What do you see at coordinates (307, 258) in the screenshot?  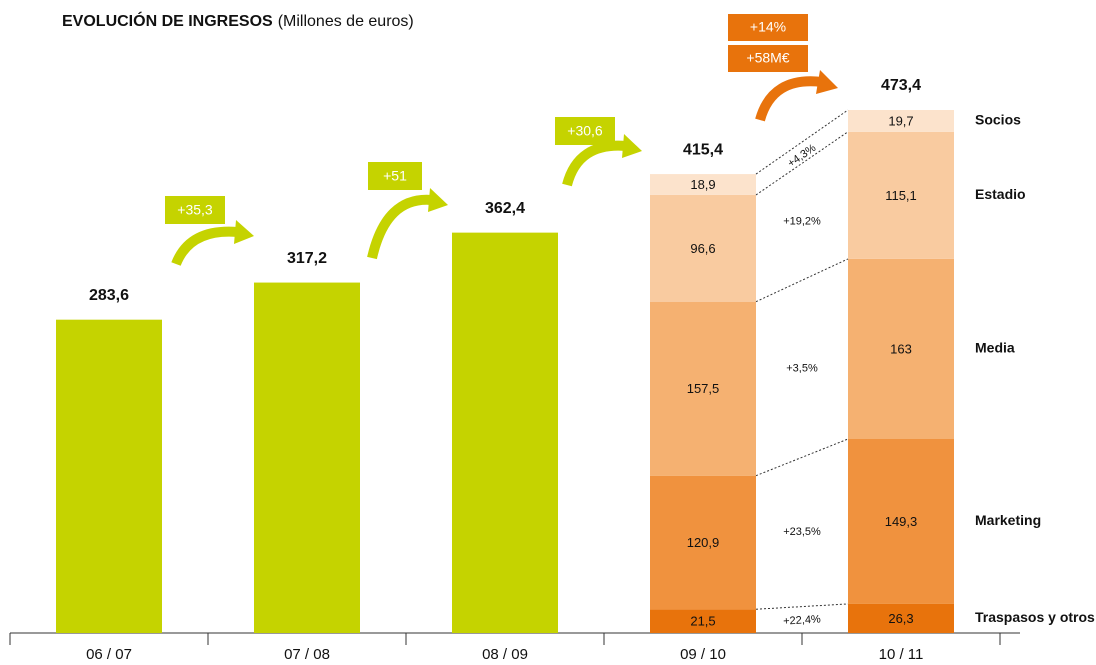 I see `total-label: 317,2` at bounding box center [307, 258].